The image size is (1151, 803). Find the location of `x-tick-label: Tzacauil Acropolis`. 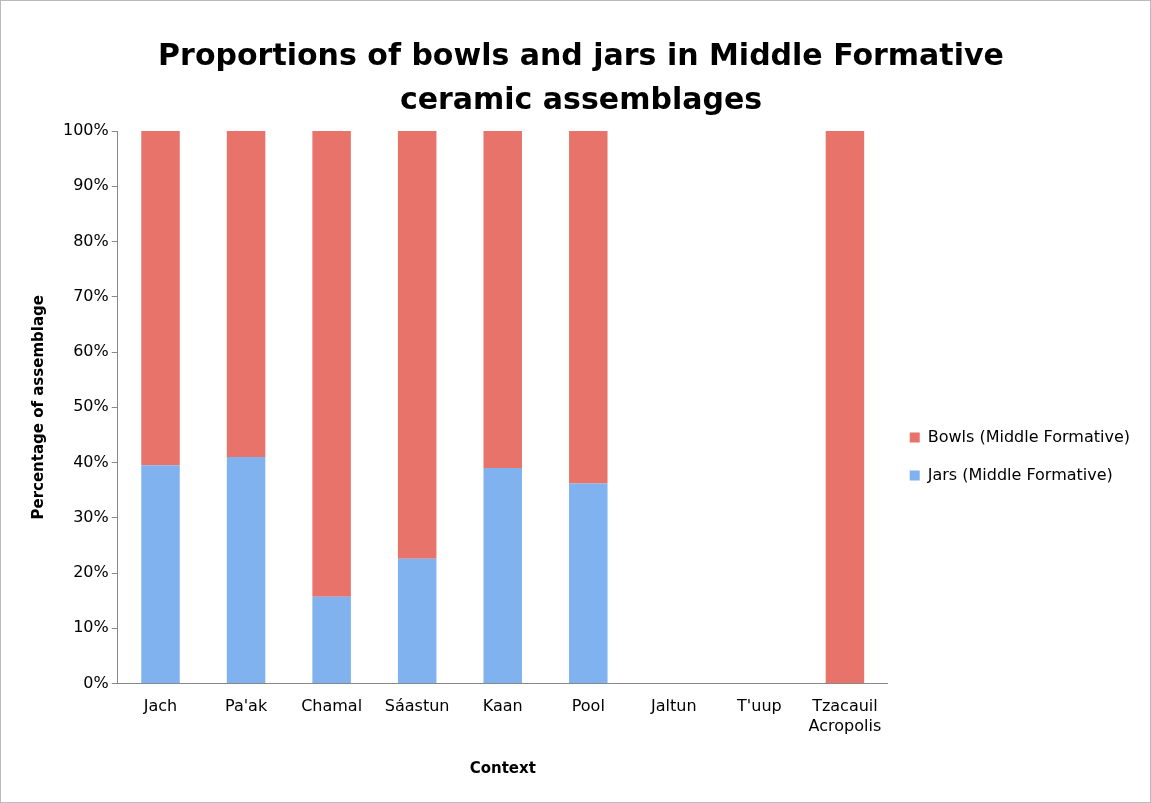

x-tick-label: Tzacauil Acropolis is located at coordinates (845, 715).